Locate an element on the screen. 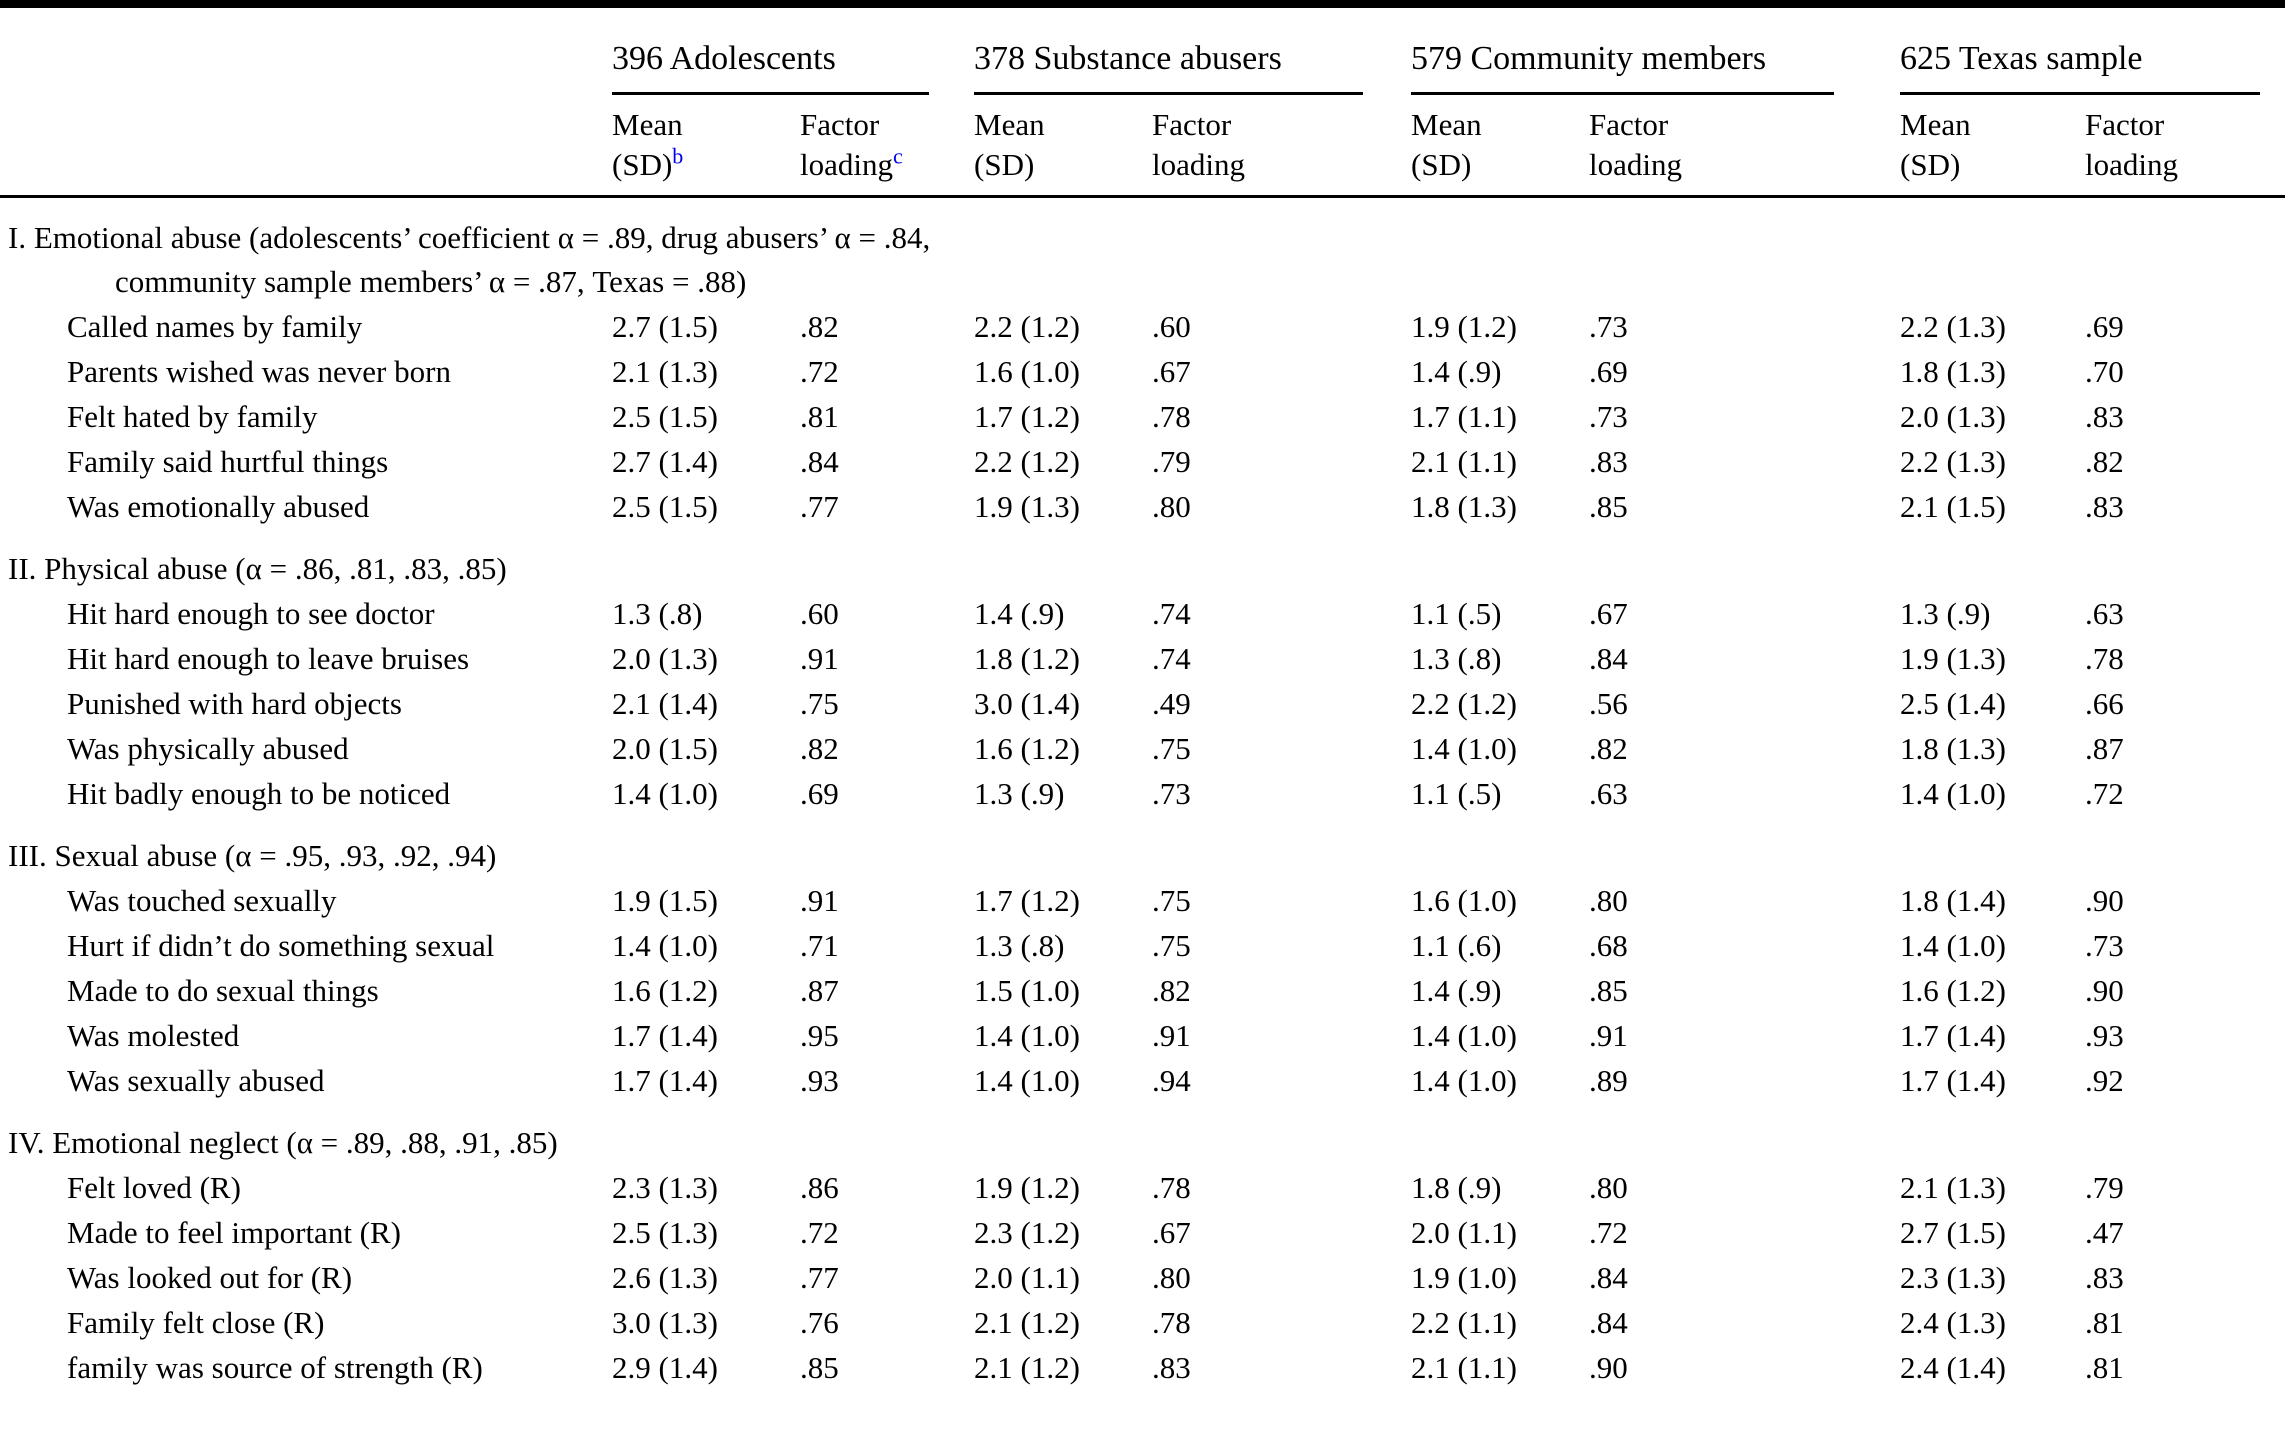 The image size is (2285, 1438). col-header-mean-sd-substance-abusers: Mean (SD) is located at coordinates (1063, 145).